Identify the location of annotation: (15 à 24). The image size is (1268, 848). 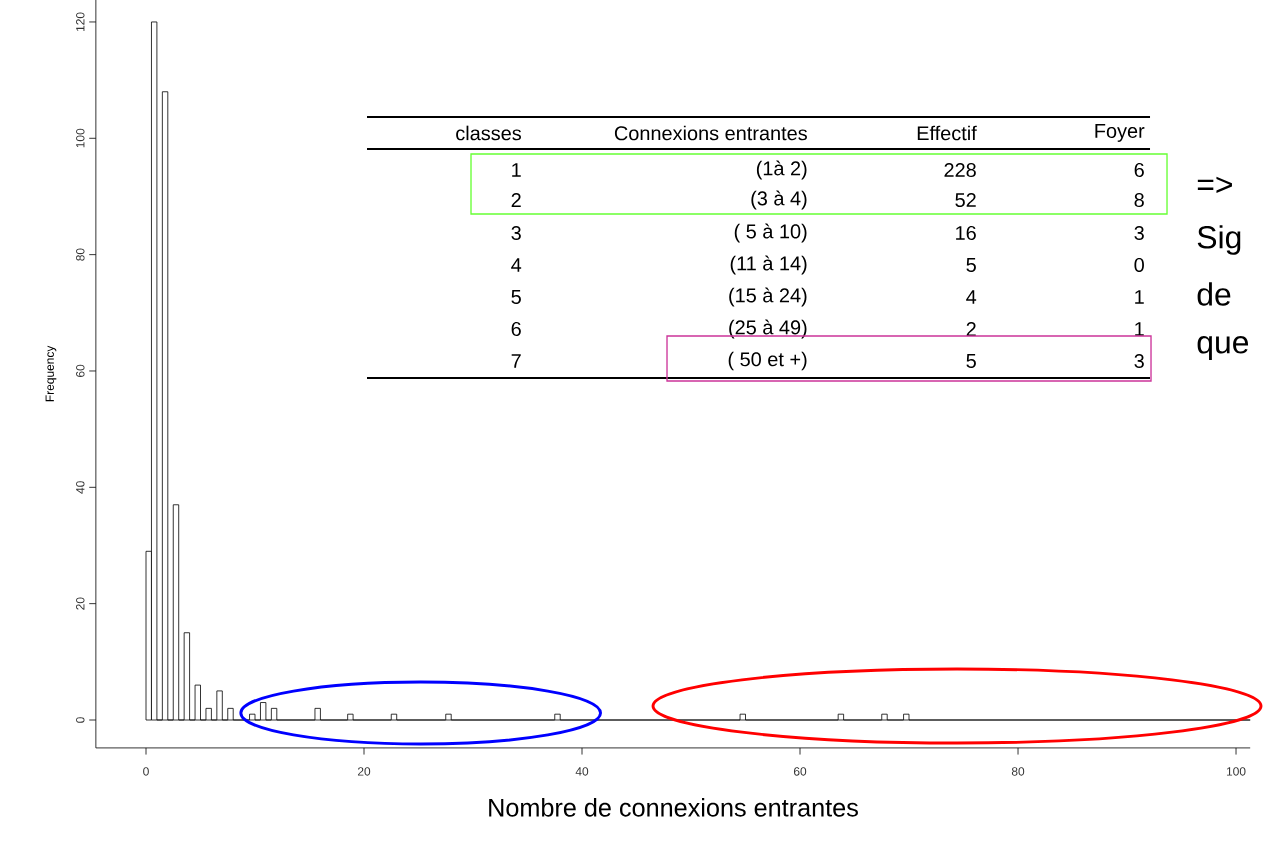
(768, 297).